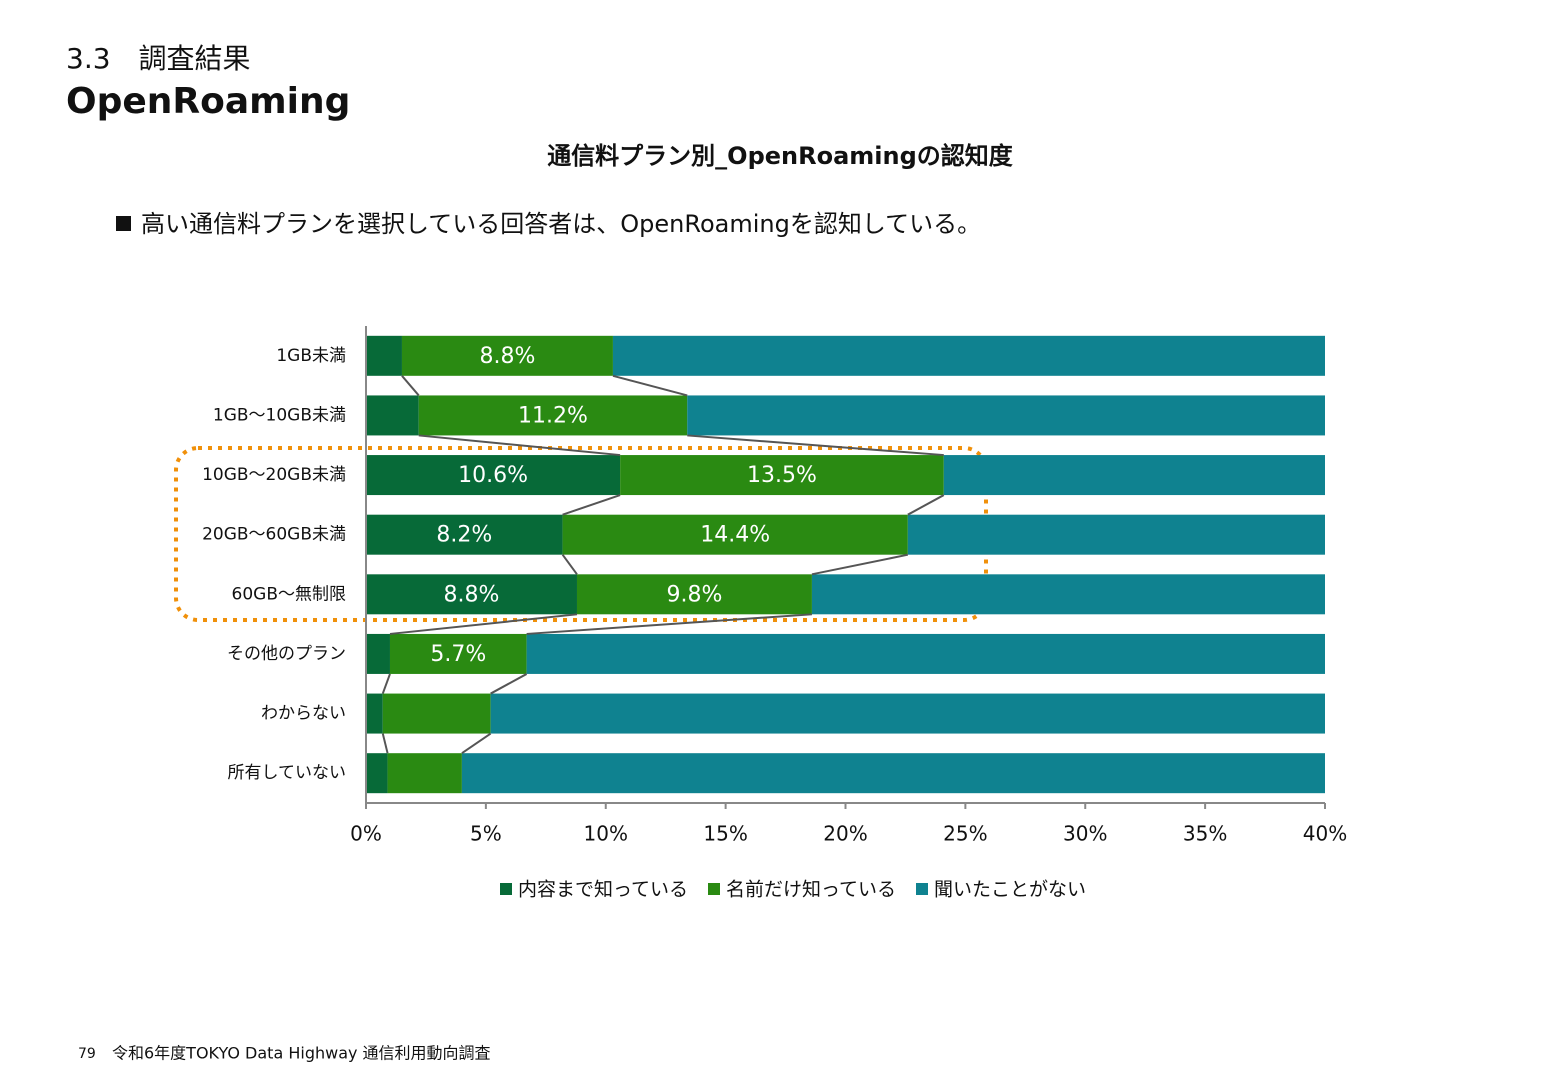  Describe the element at coordinates (1085, 834) in the screenshot. I see `x-tick-label: 30%` at that location.